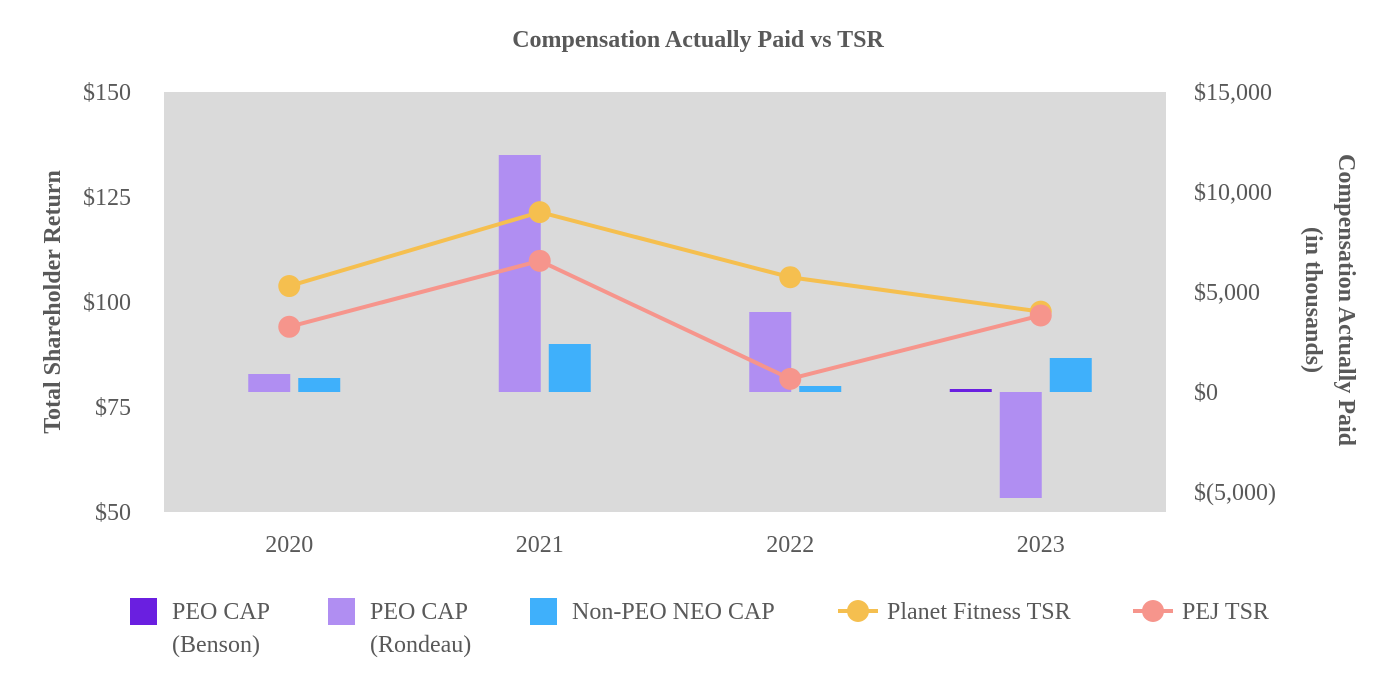 This screenshot has height=700, width=1400. I want to click on legend-label: PEJ TSR, so click(1225, 612).